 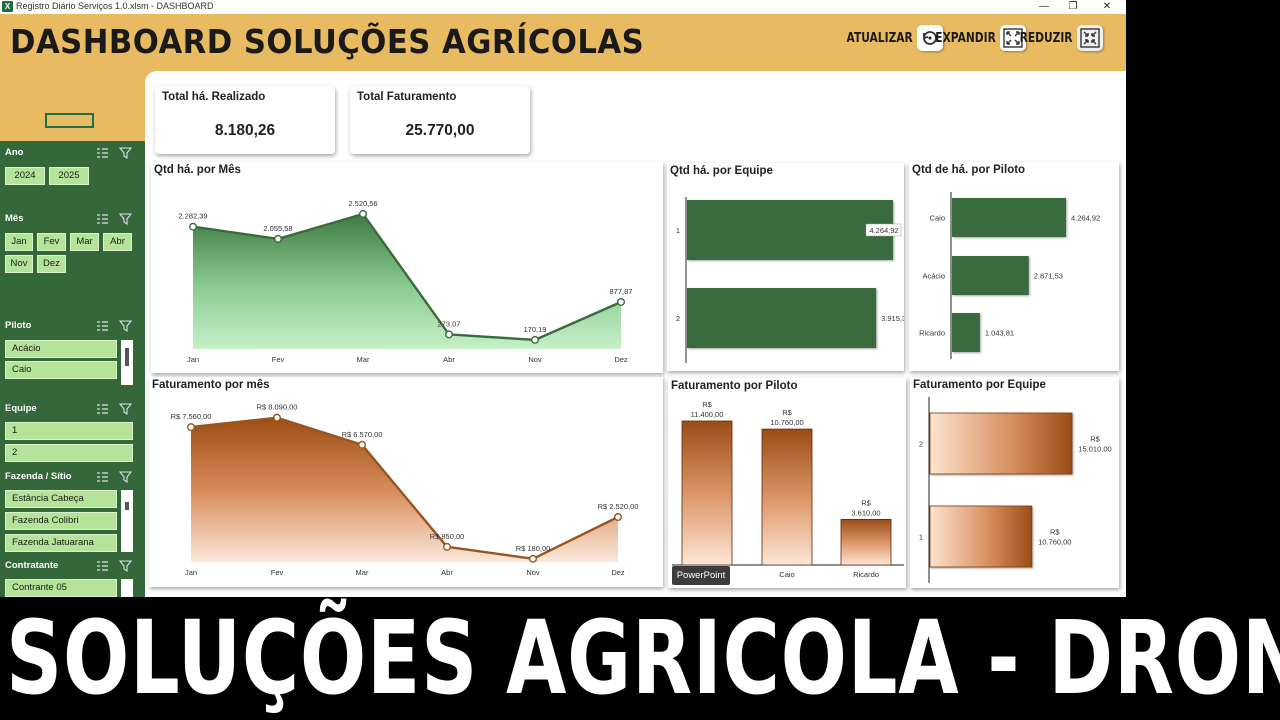 What do you see at coordinates (921, 444) in the screenshot?
I see `category-label: 2` at bounding box center [921, 444].